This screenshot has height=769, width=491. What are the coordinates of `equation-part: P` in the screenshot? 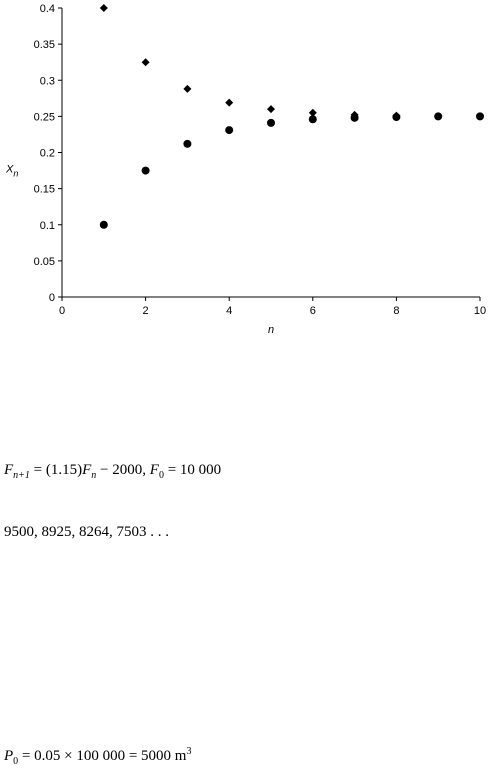 It's located at (9, 756).